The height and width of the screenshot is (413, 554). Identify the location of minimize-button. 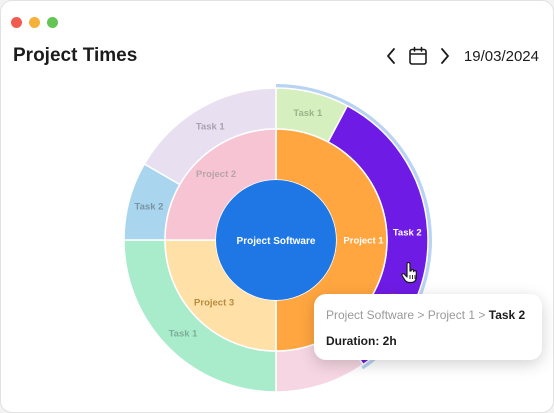
(34, 22).